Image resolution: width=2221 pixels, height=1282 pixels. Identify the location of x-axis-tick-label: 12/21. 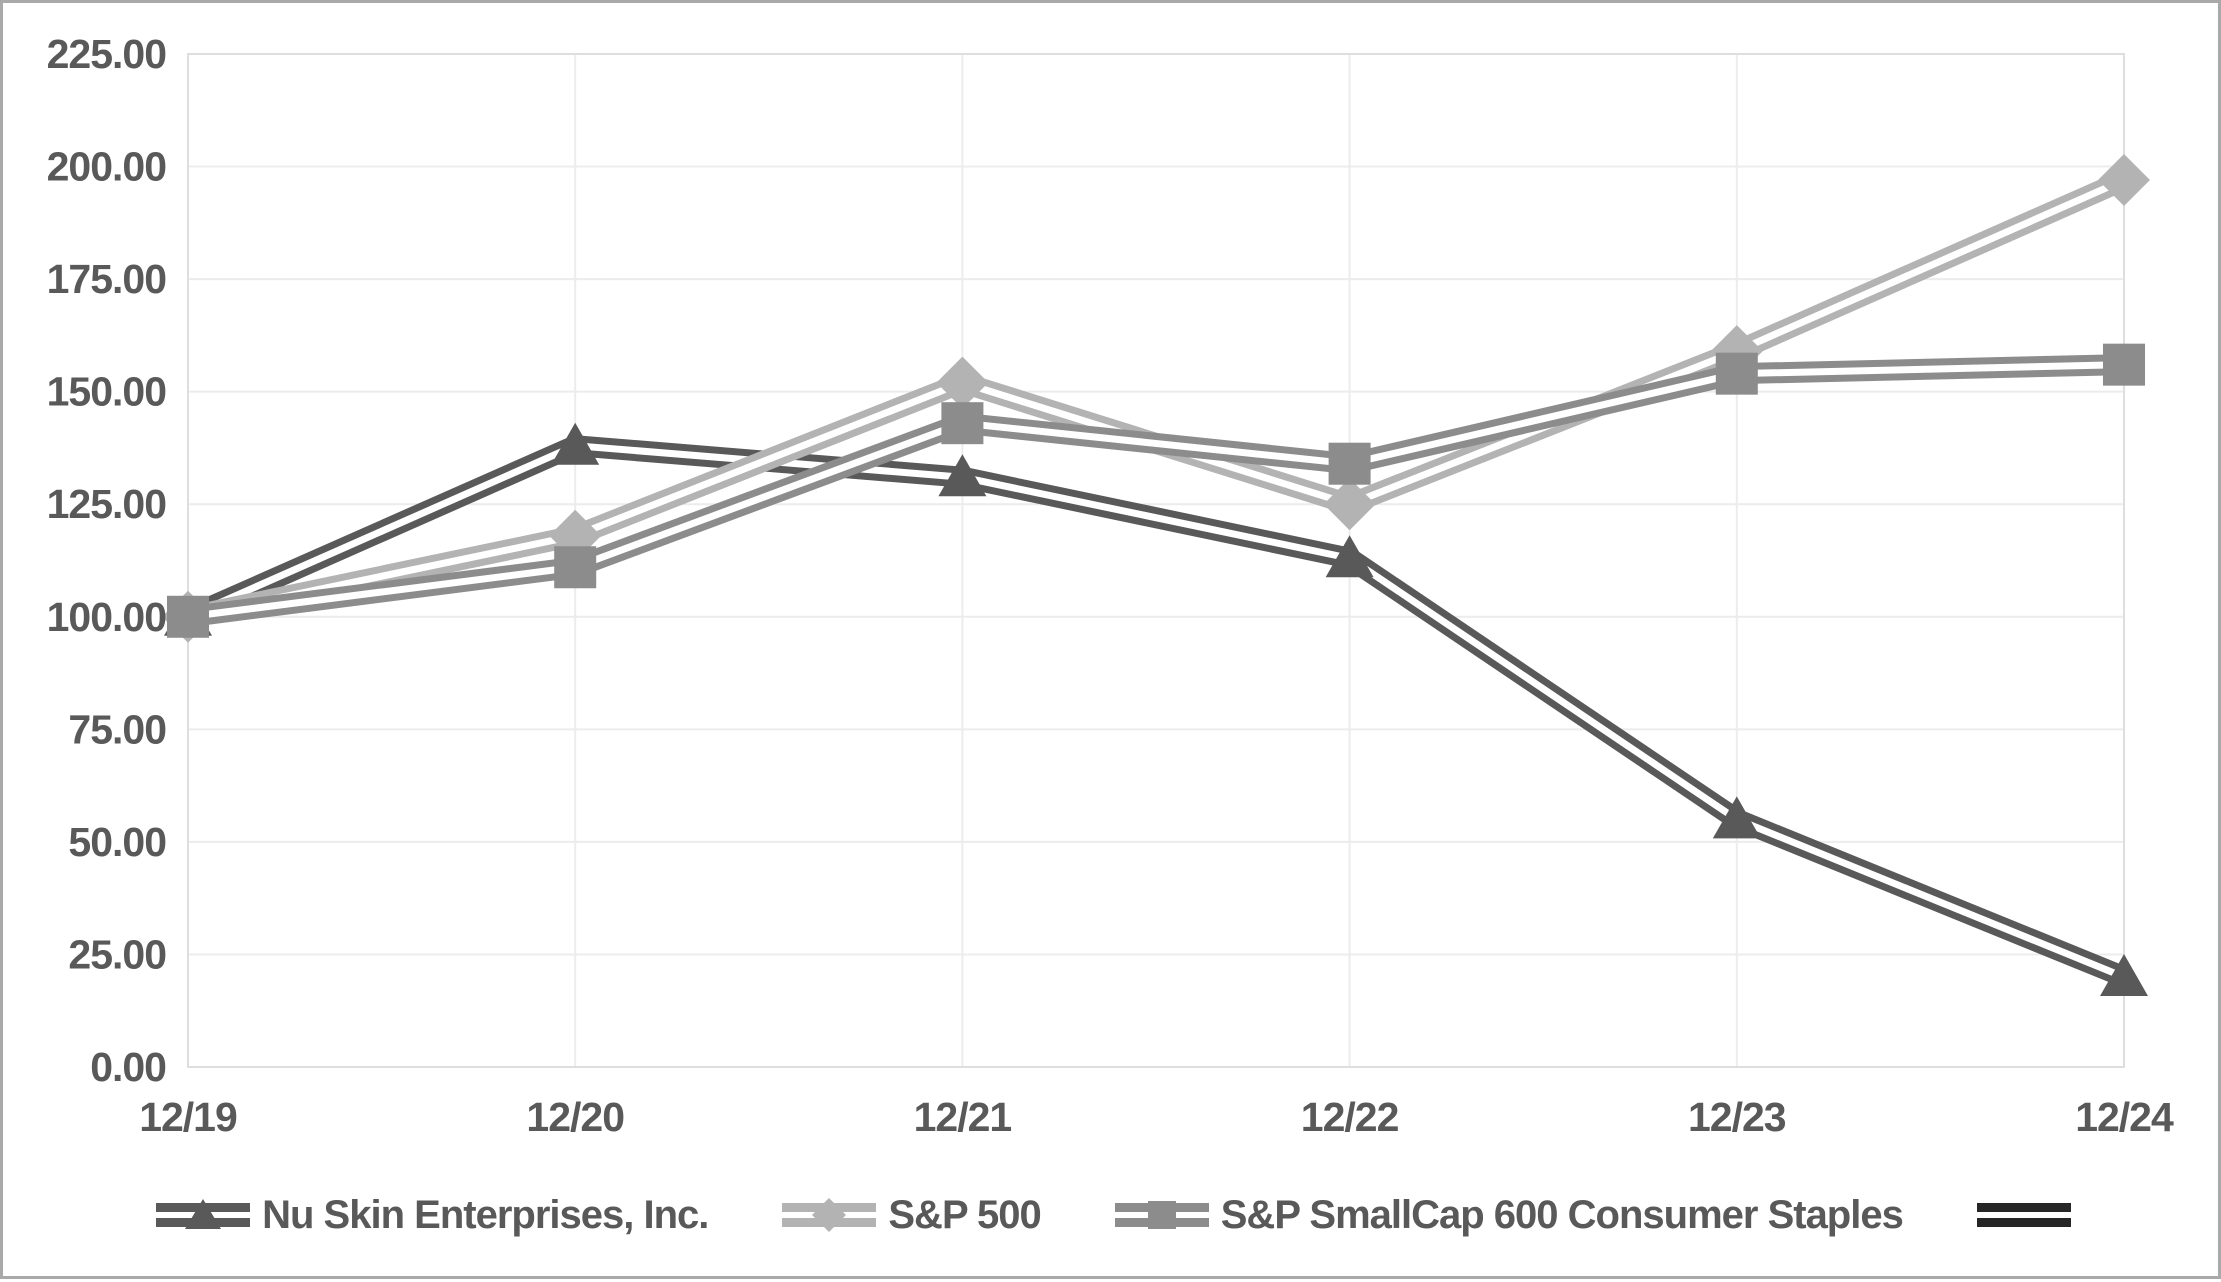
(963, 1117).